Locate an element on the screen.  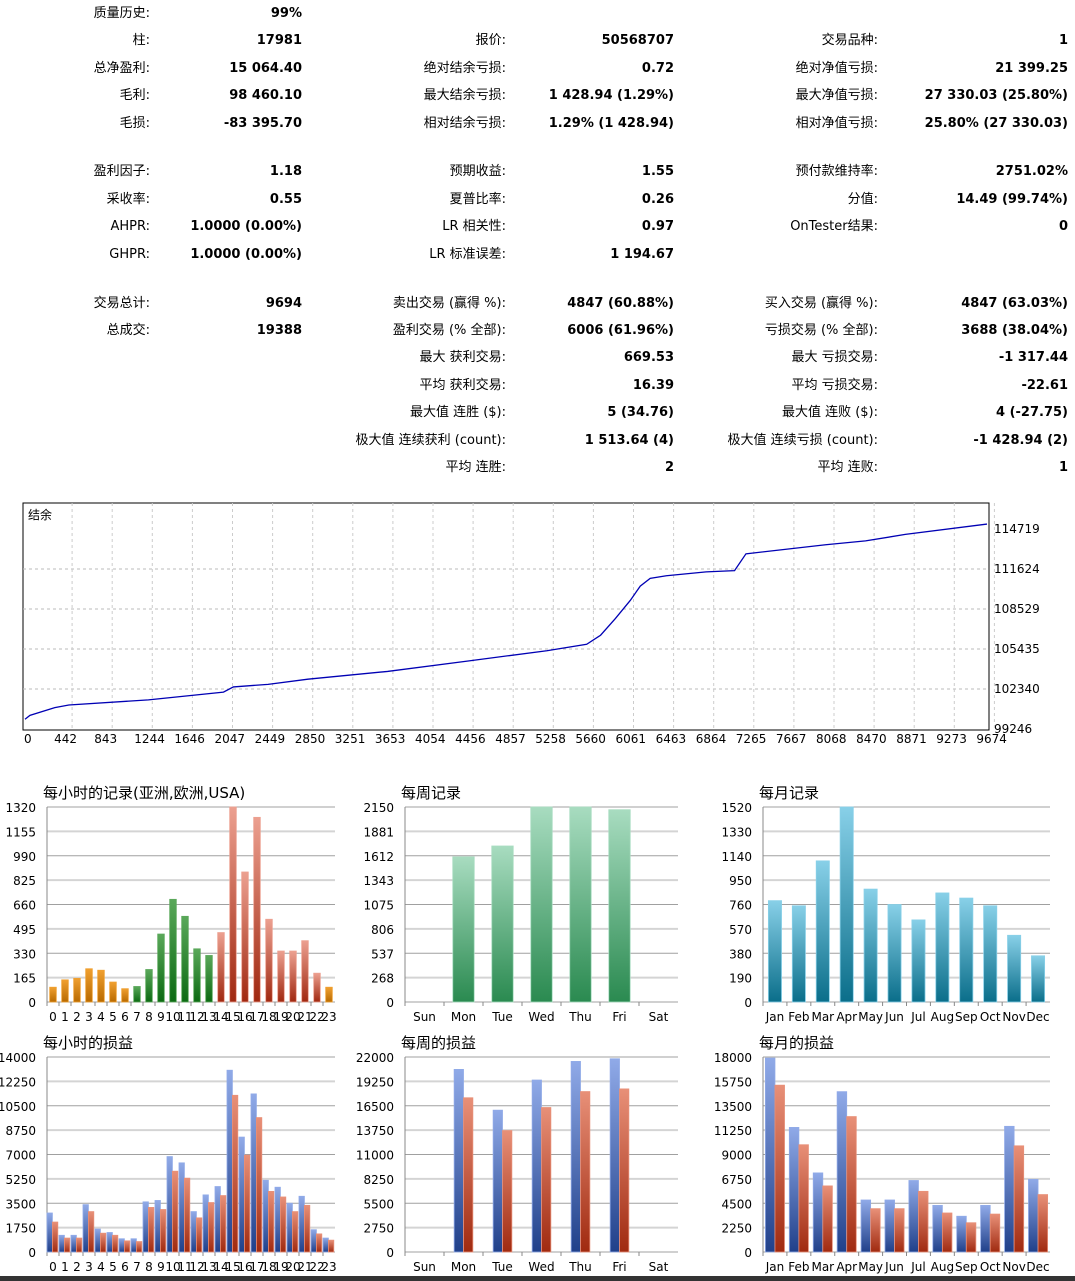
stat-value: -1 428.94 (2) is located at coordinates (1020, 440).